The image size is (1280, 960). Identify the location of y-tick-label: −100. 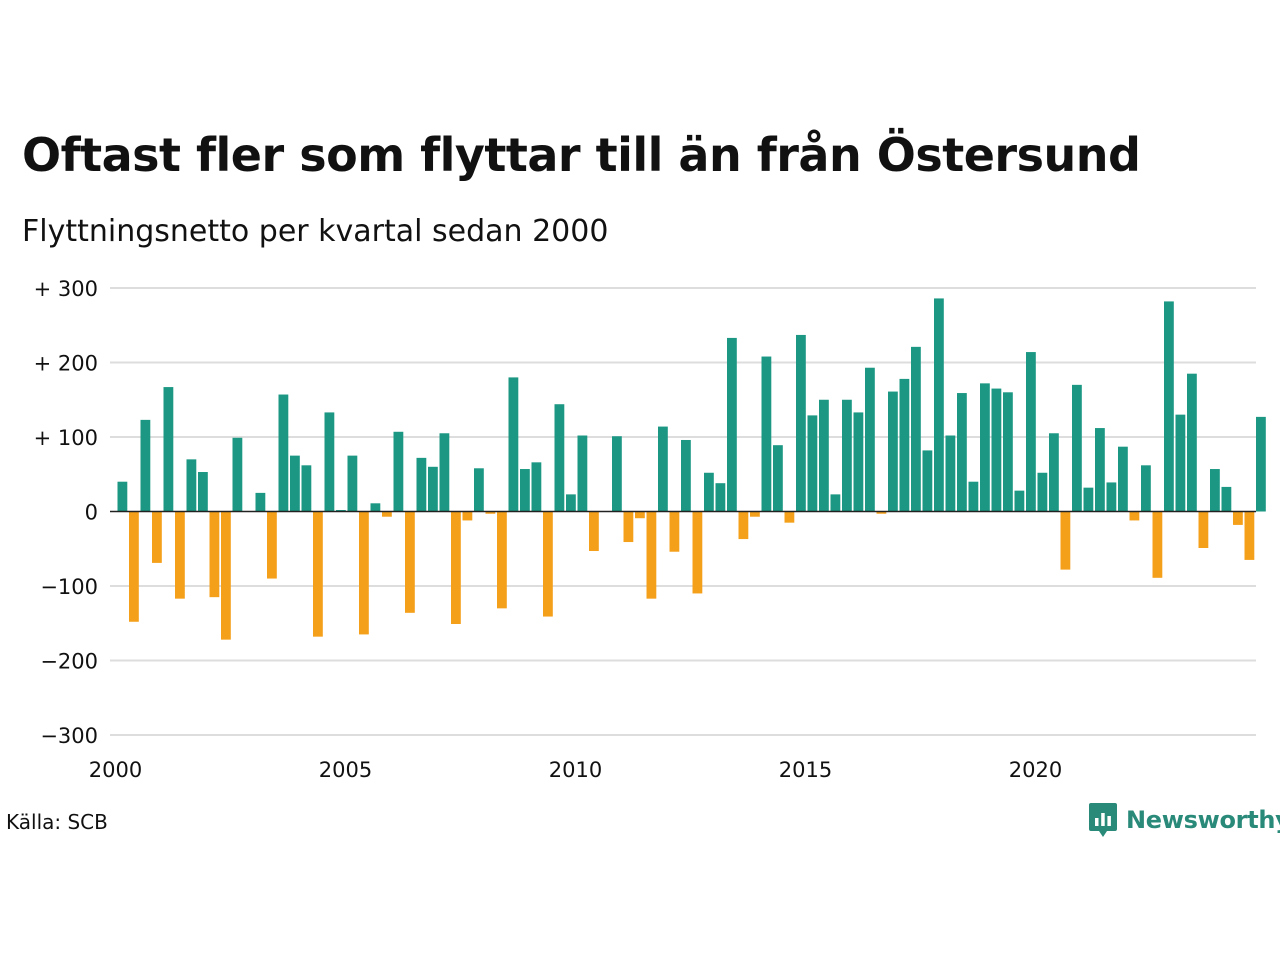
(69, 587).